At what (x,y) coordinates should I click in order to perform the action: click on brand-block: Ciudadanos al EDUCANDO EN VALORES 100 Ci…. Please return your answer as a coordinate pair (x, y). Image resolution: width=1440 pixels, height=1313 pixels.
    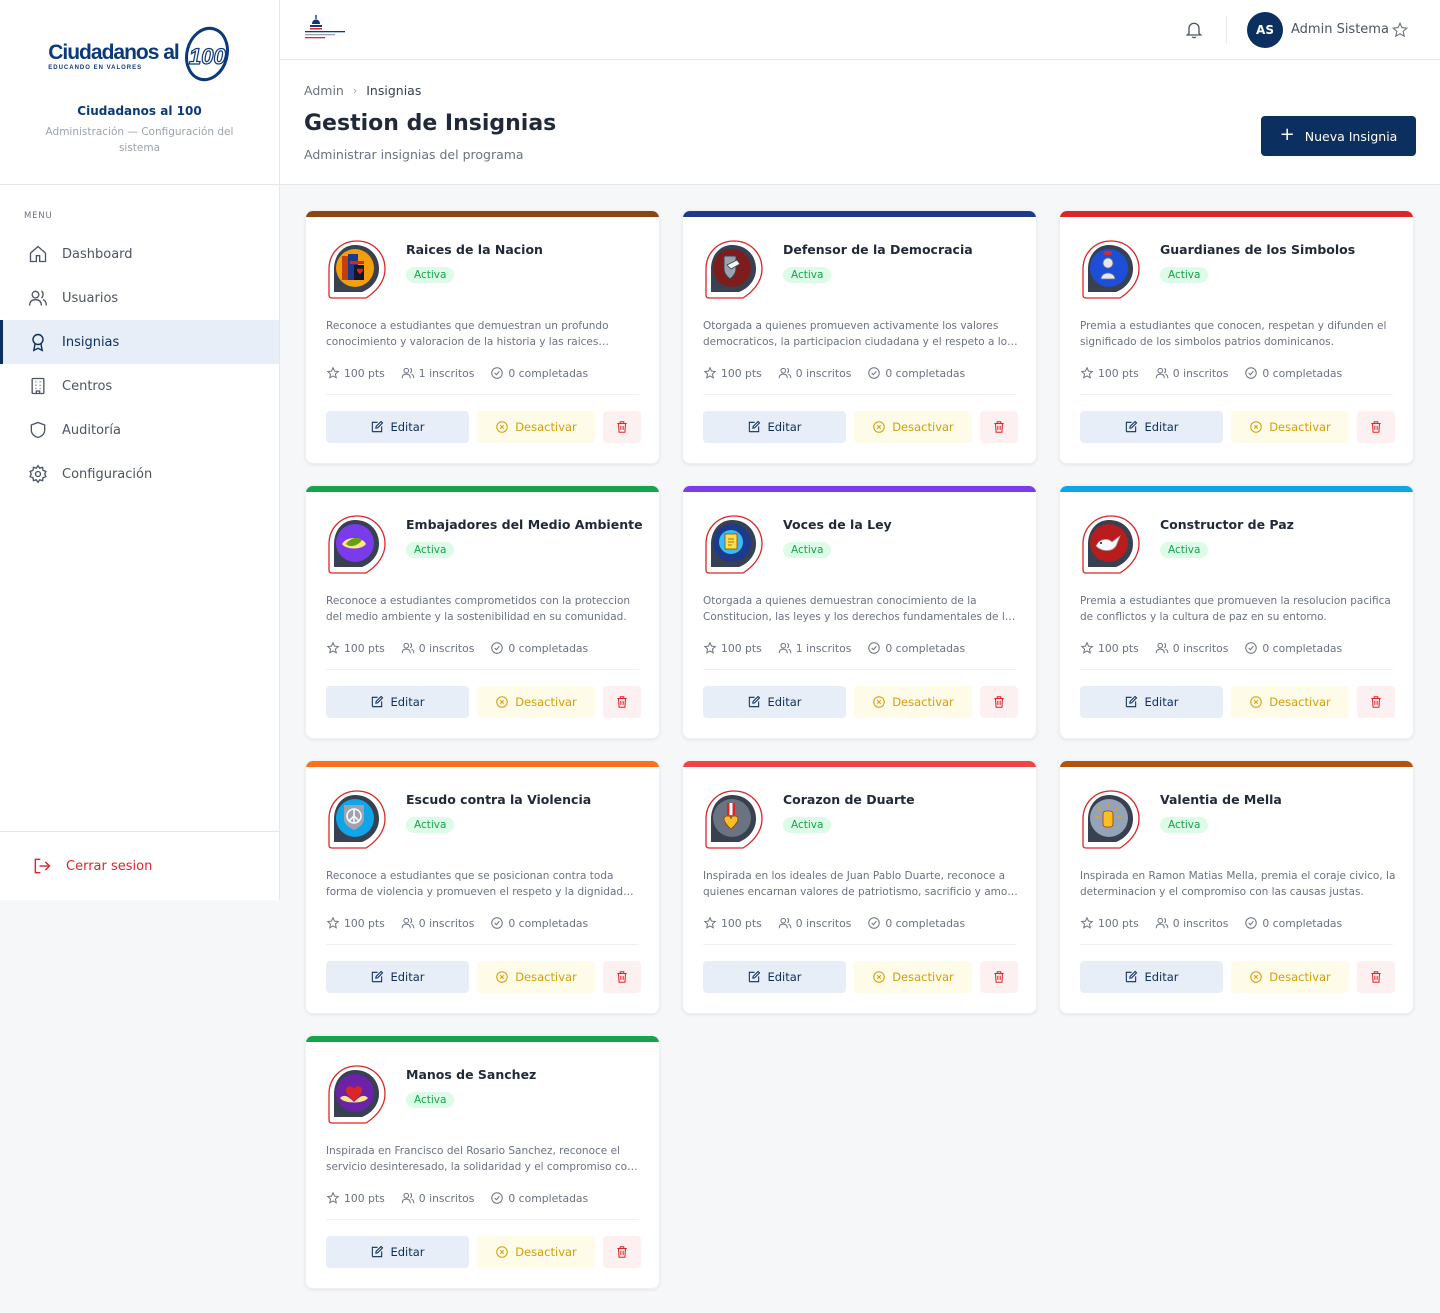
    Looking at the image, I should click on (139, 92).